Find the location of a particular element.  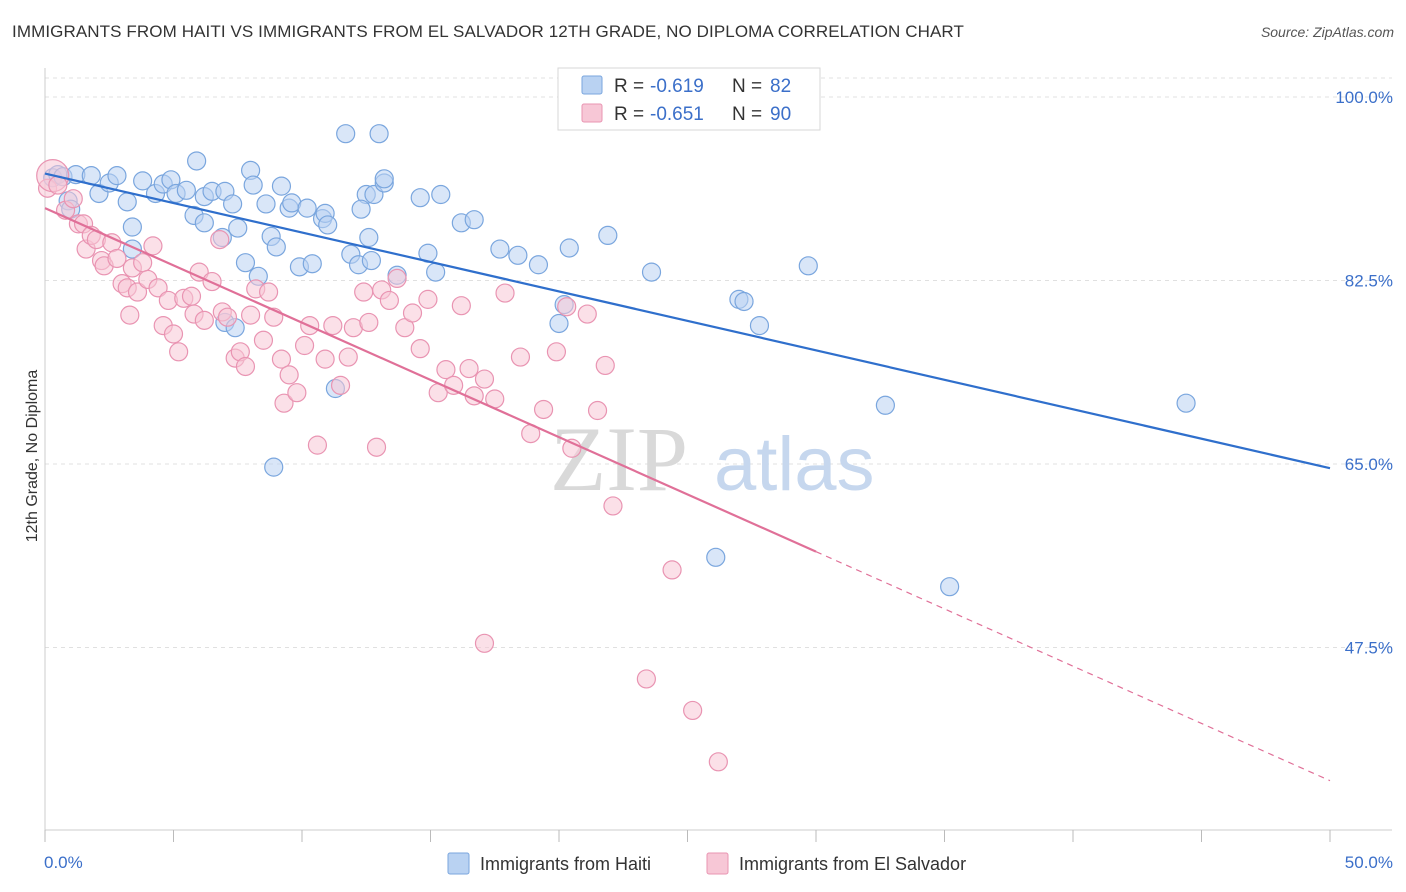

source-label: Source: ZipAtlas.com is located at coordinates (1327, 32).